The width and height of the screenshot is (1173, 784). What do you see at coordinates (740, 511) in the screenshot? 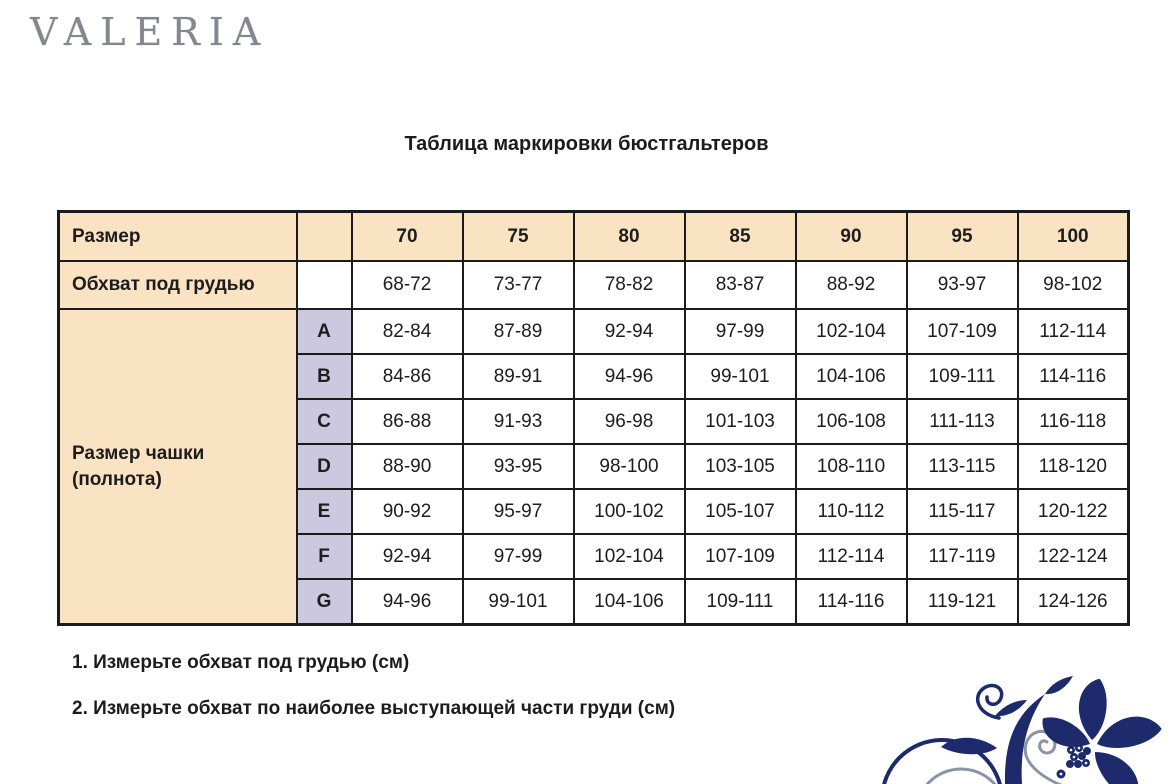
I see `range-cell: 105-107` at bounding box center [740, 511].